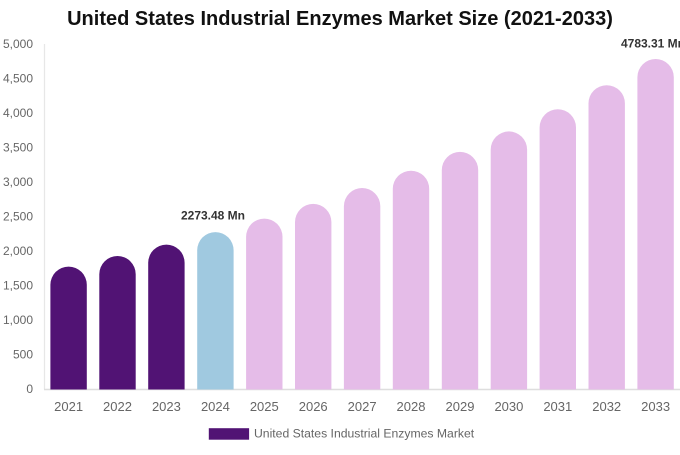 This screenshot has width=680, height=455. Describe the element at coordinates (606, 406) in the screenshot. I see `svg-text: 2032` at that location.